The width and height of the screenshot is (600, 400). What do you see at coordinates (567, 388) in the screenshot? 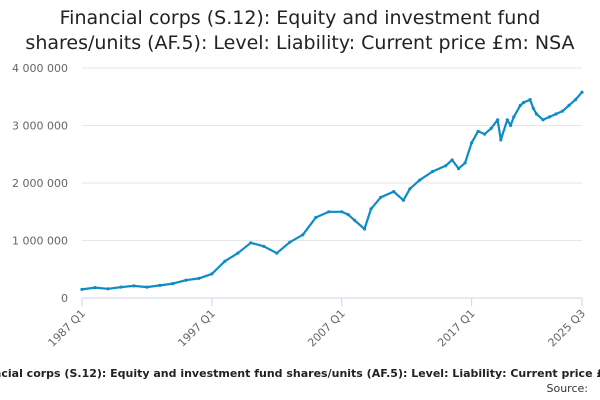
I see `source-label: Source:` at bounding box center [567, 388].